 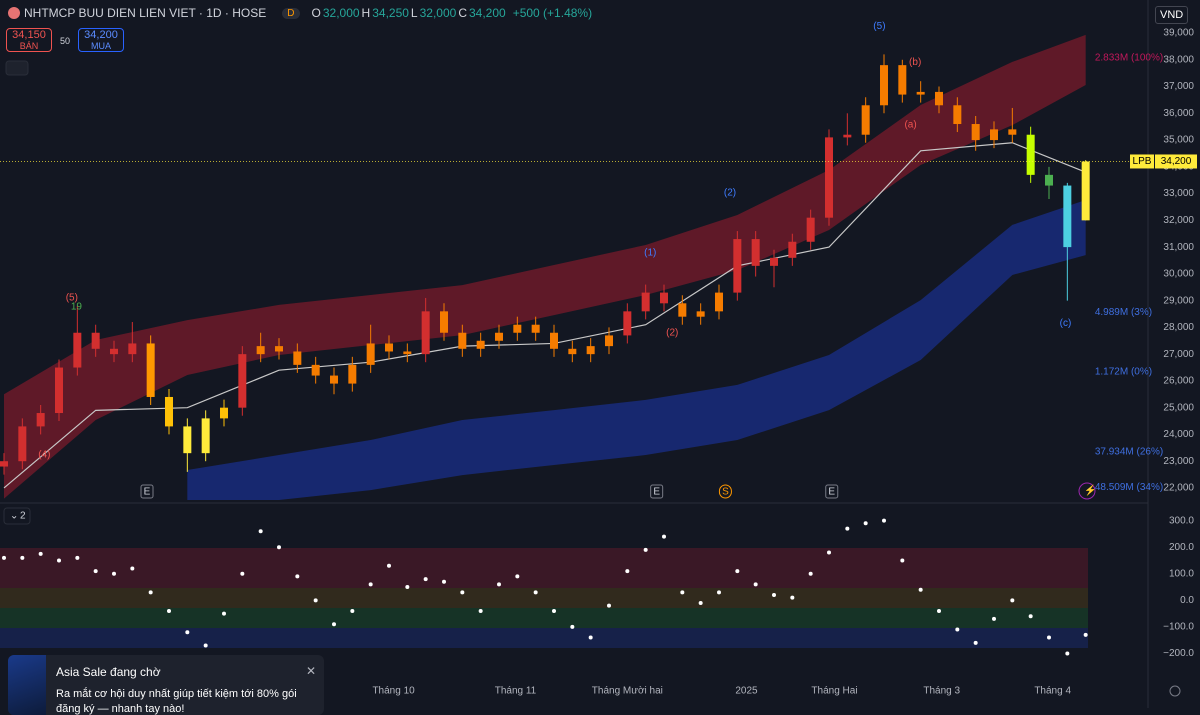 What do you see at coordinates (1172, 15) in the screenshot?
I see `currency: VND` at bounding box center [1172, 15].